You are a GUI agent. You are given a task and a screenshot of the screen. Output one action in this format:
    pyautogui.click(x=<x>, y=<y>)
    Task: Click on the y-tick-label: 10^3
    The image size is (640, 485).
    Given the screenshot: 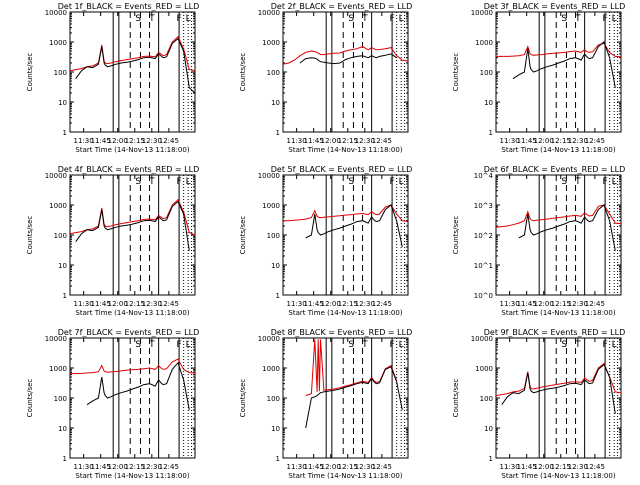 What is the action you would take?
    pyautogui.click(x=483, y=206)
    